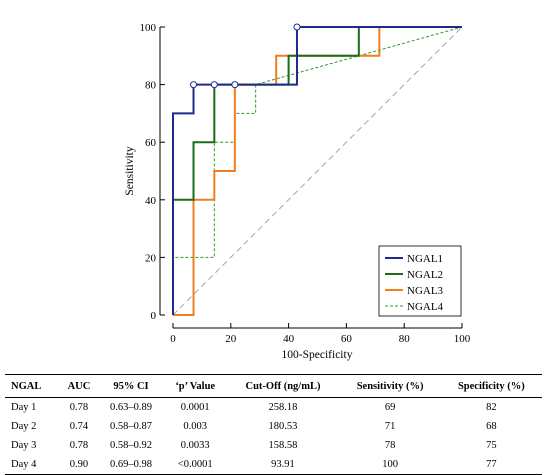 The width and height of the screenshot is (550, 475). What do you see at coordinates (317, 355) in the screenshot?
I see `x-axis-title: 100-Specificity` at bounding box center [317, 355].